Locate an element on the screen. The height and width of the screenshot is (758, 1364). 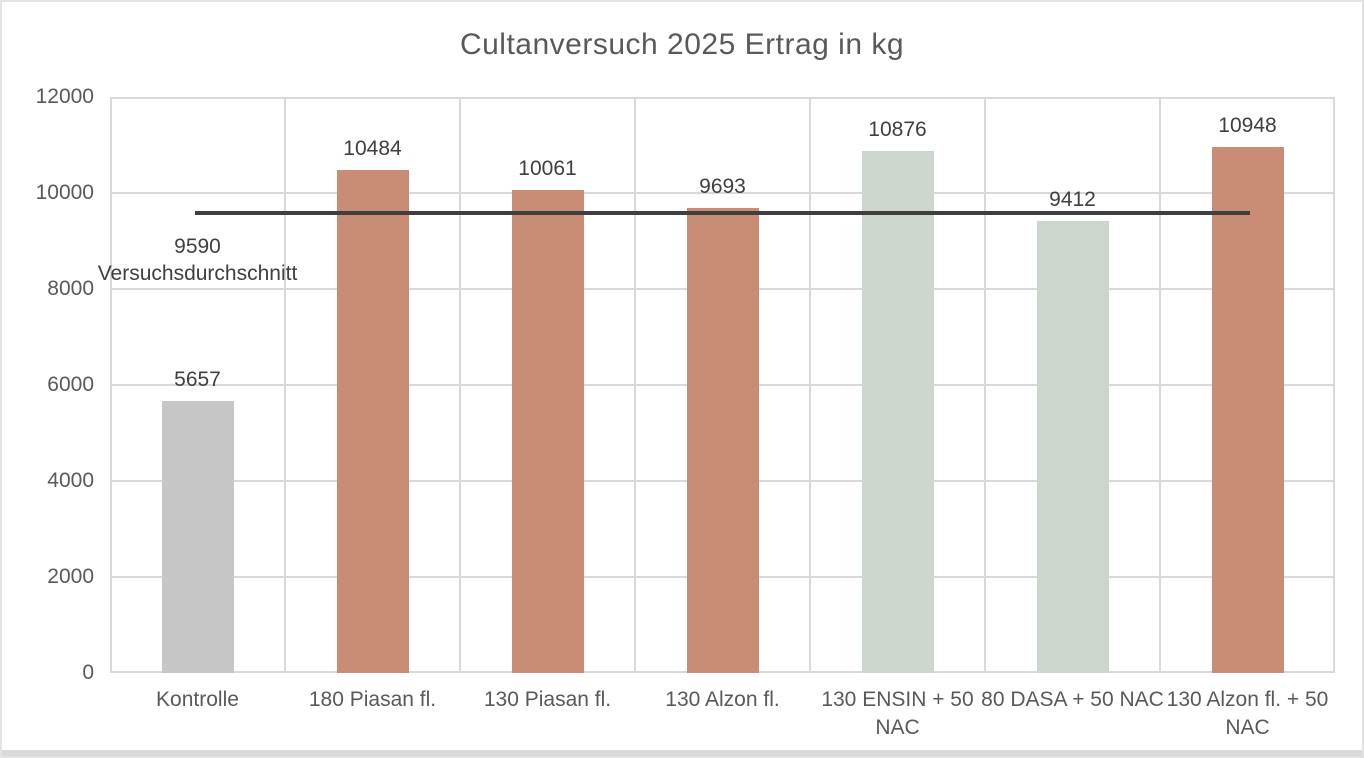
y-tick-label: 10000 is located at coordinates (64, 192).